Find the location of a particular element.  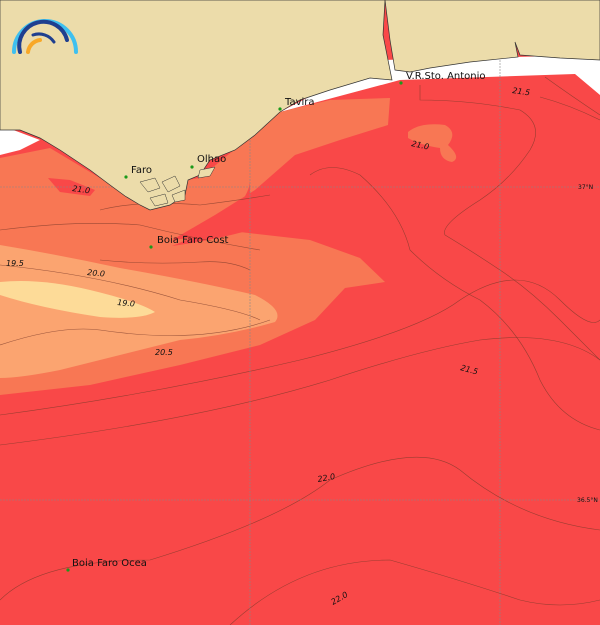

rainbow-arcs-logo is located at coordinates (45, 36).